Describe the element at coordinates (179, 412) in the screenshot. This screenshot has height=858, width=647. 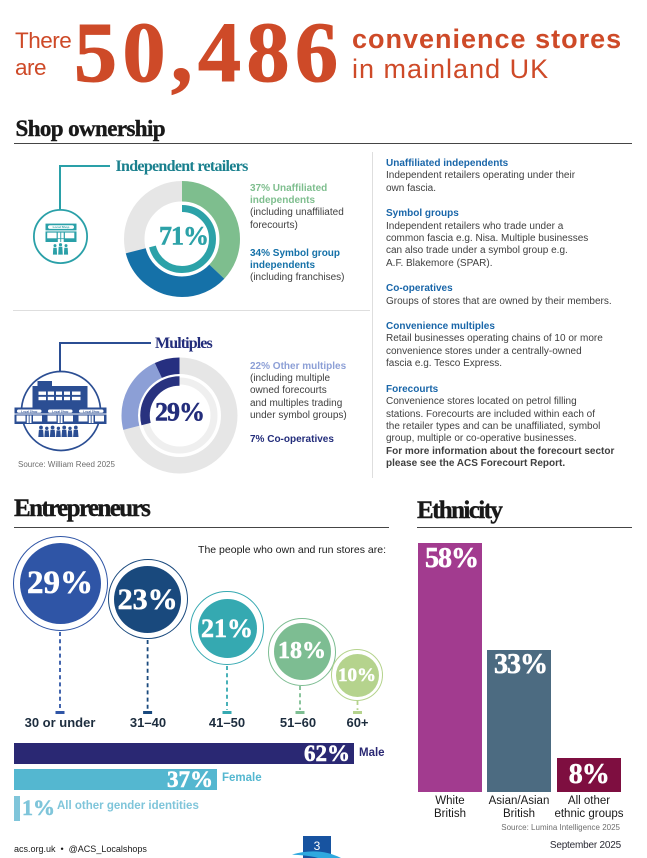
I see `svg-text: 29%` at that location.